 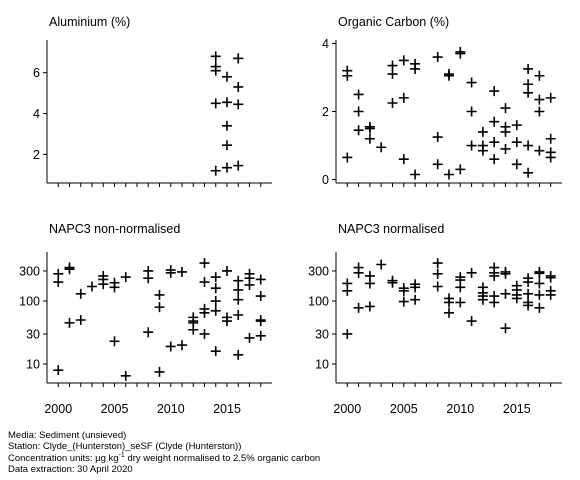 I want to click on y-tick-label: 6, so click(x=36, y=73).